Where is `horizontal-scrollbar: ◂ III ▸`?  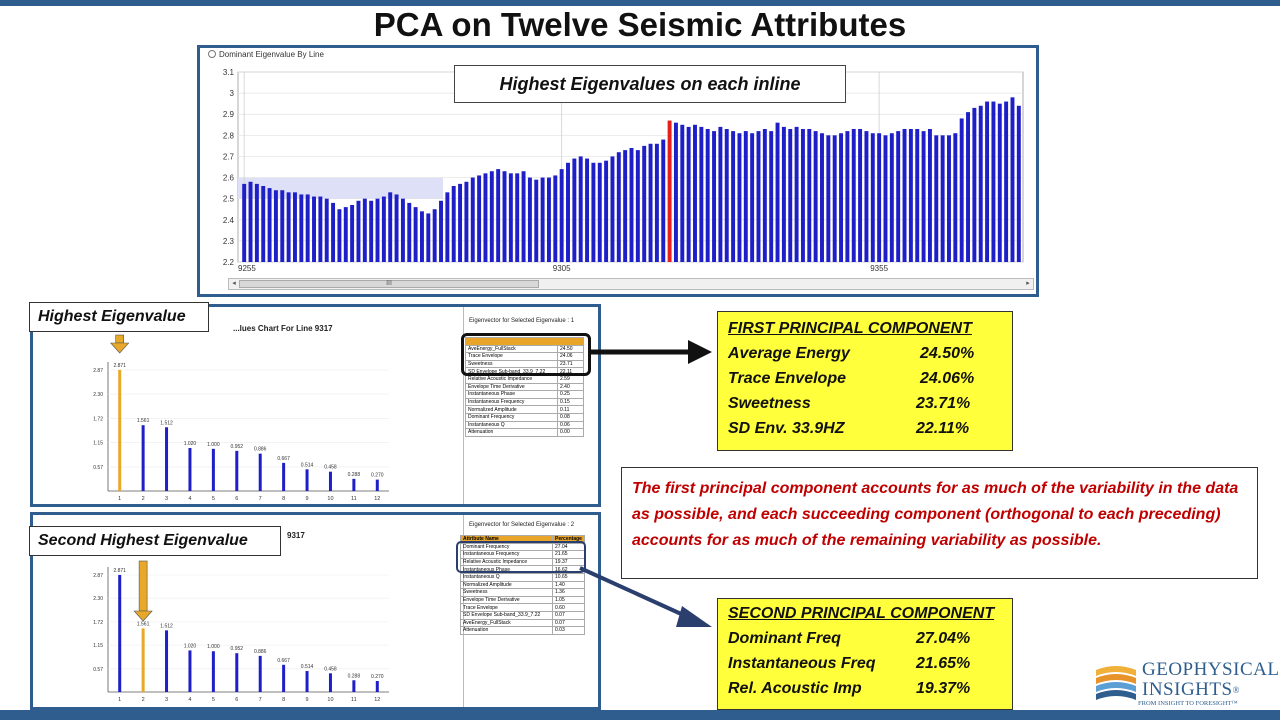
horizontal-scrollbar: ◂ III ▸ is located at coordinates (631, 284).